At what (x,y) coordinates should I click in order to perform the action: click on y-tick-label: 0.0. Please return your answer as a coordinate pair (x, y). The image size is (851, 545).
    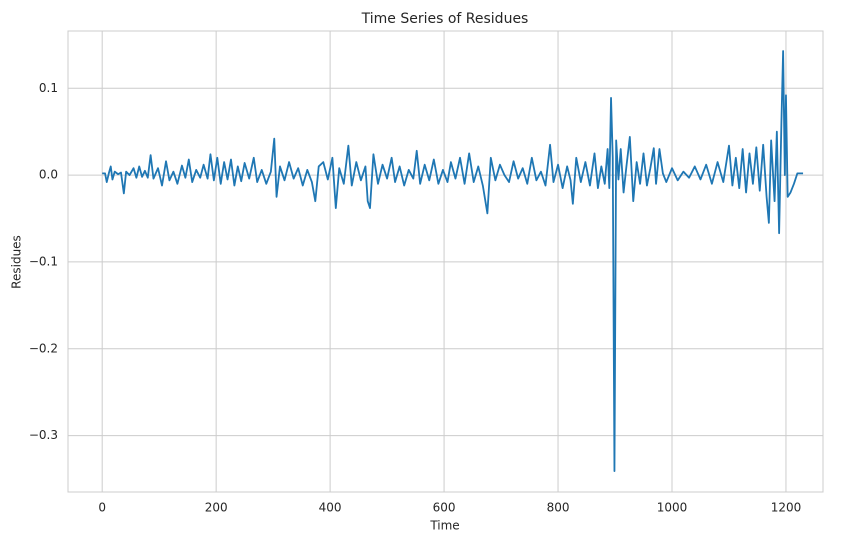
    Looking at the image, I should click on (48, 175).